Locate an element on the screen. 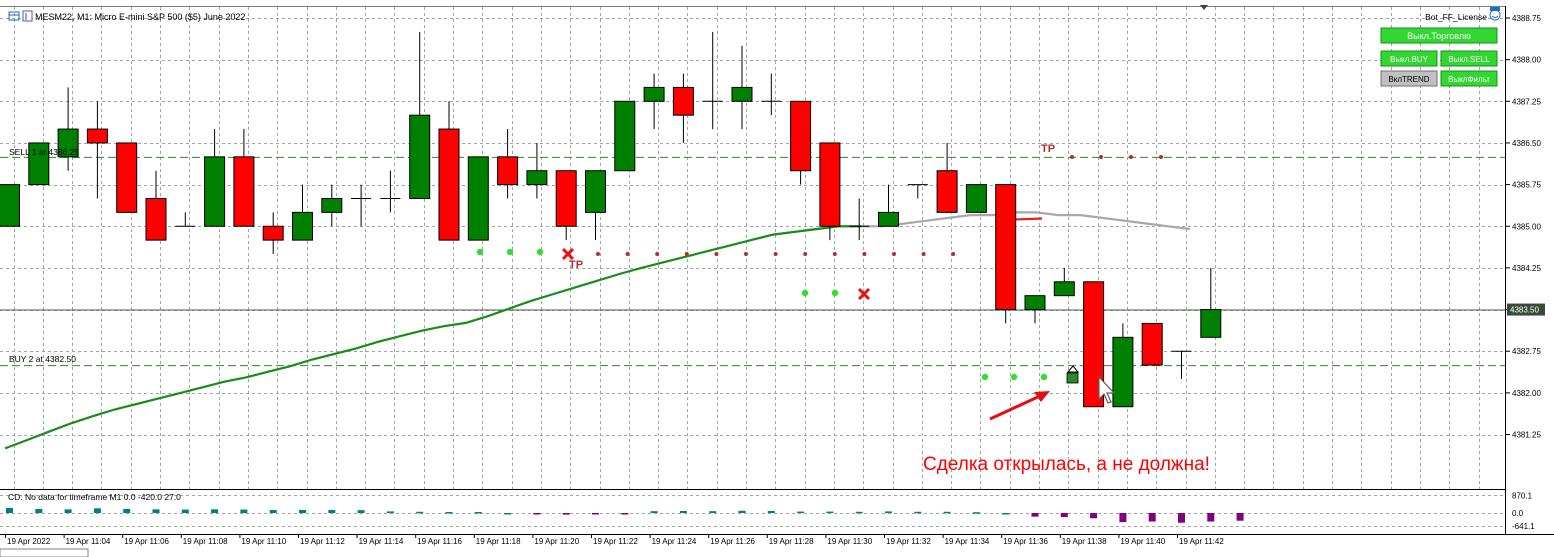  take-profit-label-sell: TP is located at coordinates (1048, 149).